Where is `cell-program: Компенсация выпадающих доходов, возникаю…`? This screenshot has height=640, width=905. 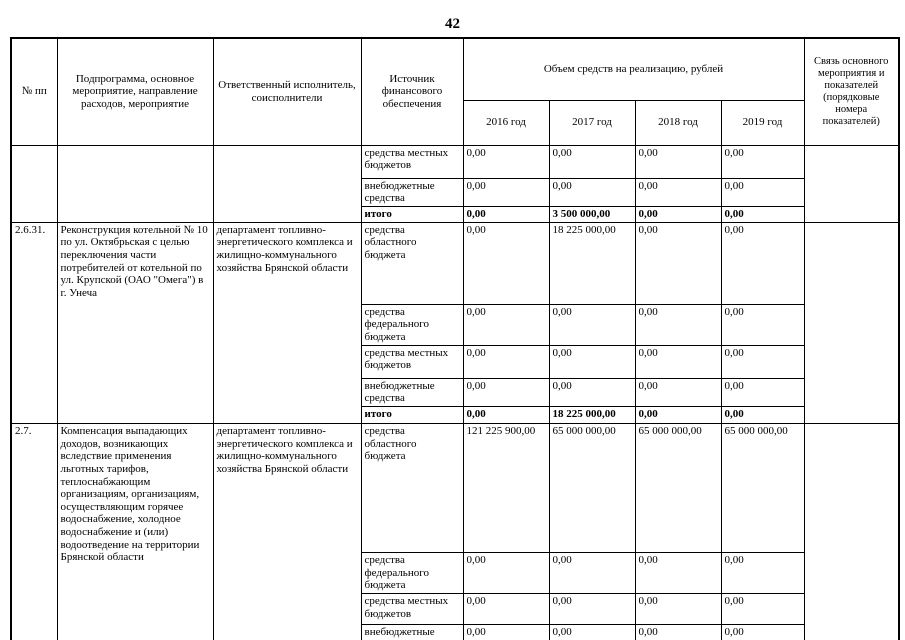 cell-program: Компенсация выпадающих доходов, возникаю… is located at coordinates (135, 531).